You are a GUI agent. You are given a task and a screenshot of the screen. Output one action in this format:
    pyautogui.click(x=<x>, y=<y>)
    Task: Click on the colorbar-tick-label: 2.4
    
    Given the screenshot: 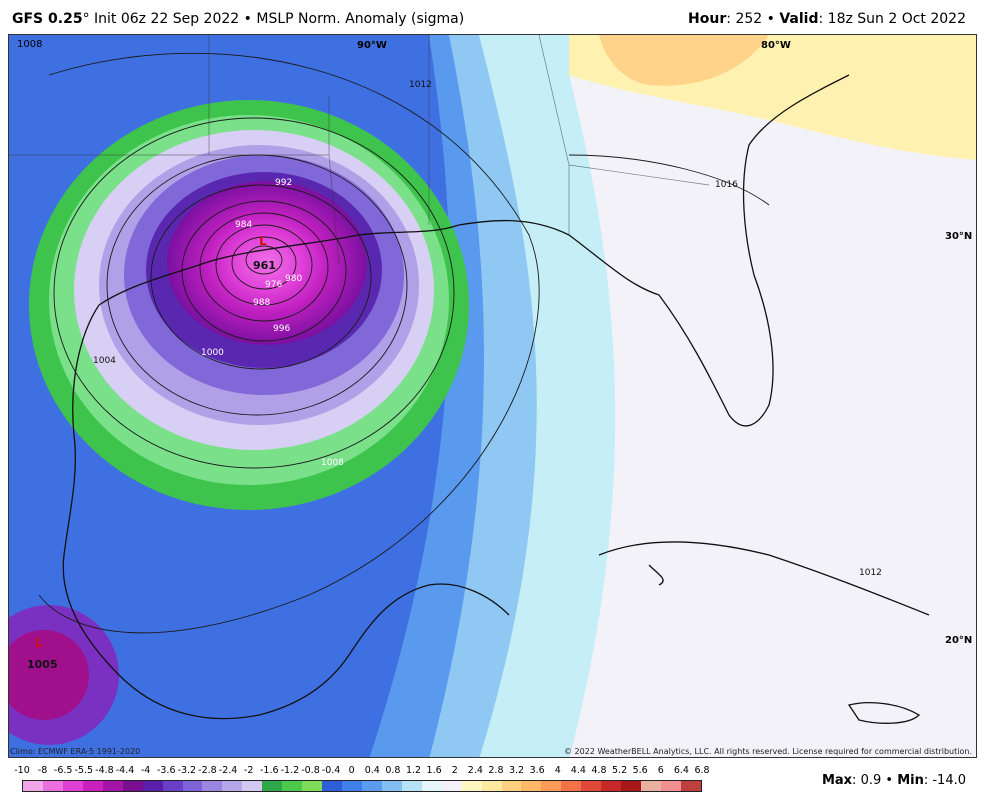 What is the action you would take?
    pyautogui.click(x=475, y=770)
    